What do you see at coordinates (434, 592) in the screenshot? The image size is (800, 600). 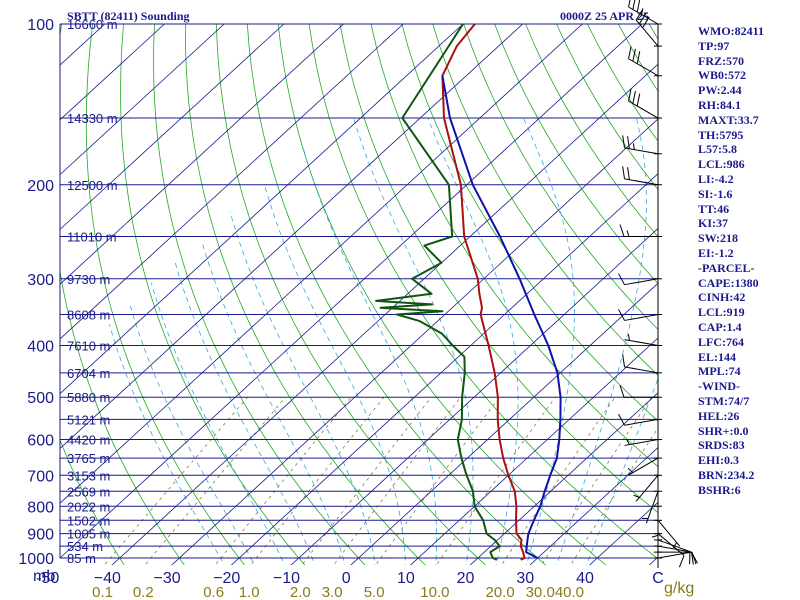 I see `mixing-ratio-tick-label: 10.0` at bounding box center [434, 592].